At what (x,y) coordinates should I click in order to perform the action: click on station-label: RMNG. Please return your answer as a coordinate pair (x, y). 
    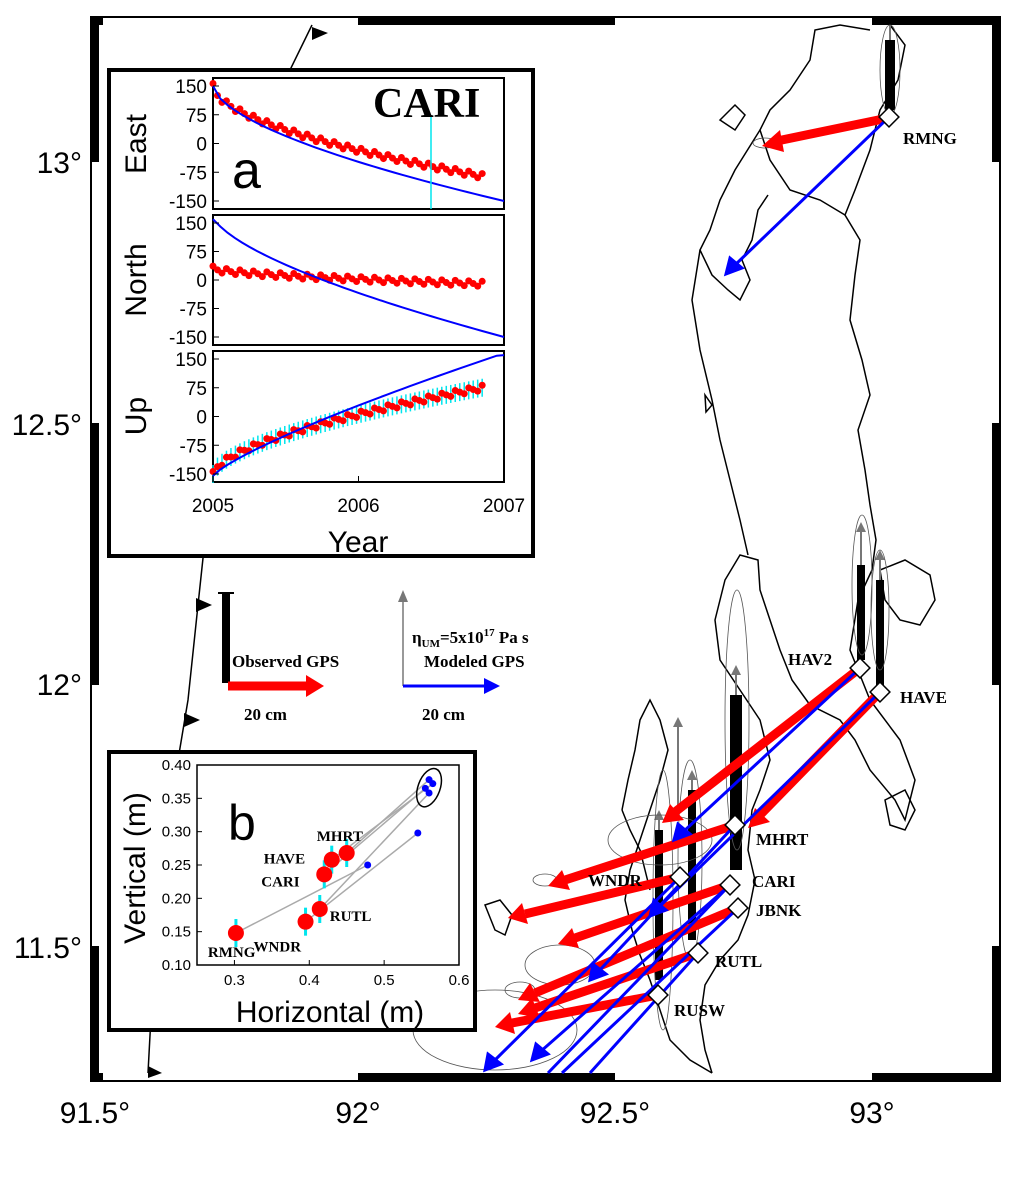
    Looking at the image, I should click on (930, 138).